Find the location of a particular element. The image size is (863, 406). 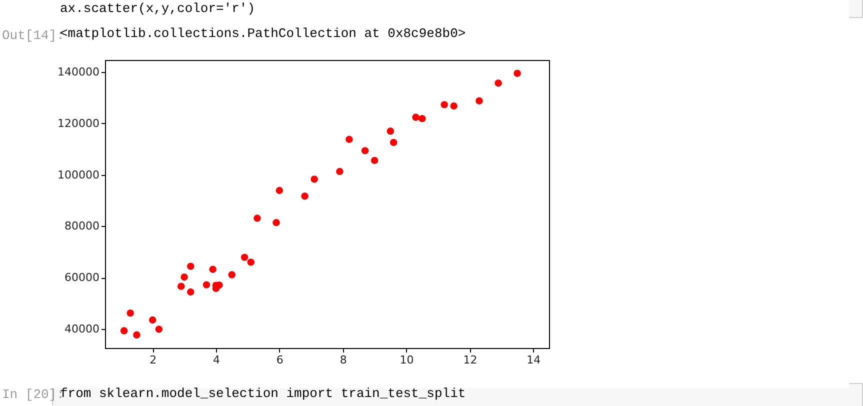

x-tick-label: 4 is located at coordinates (216, 360).